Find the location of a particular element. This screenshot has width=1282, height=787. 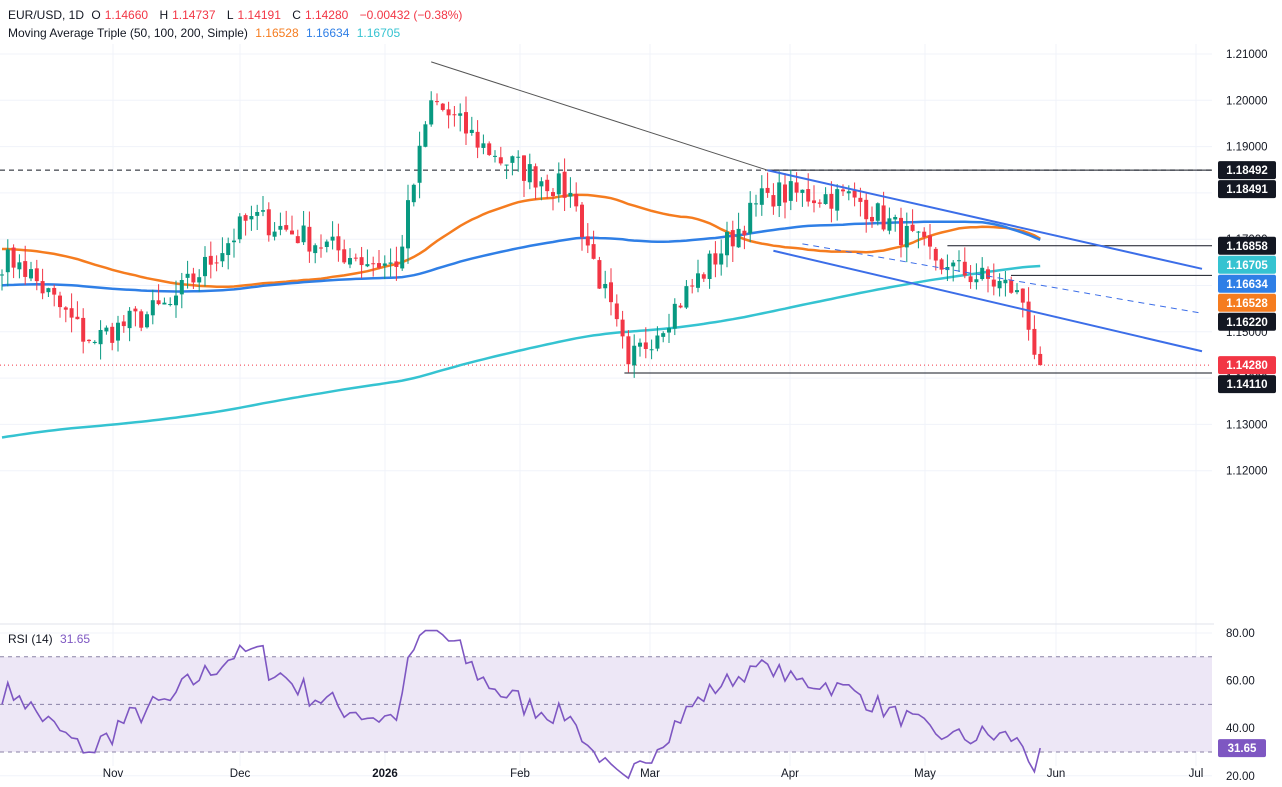

y-tick-label-9: 1.12000 is located at coordinates (1247, 472).